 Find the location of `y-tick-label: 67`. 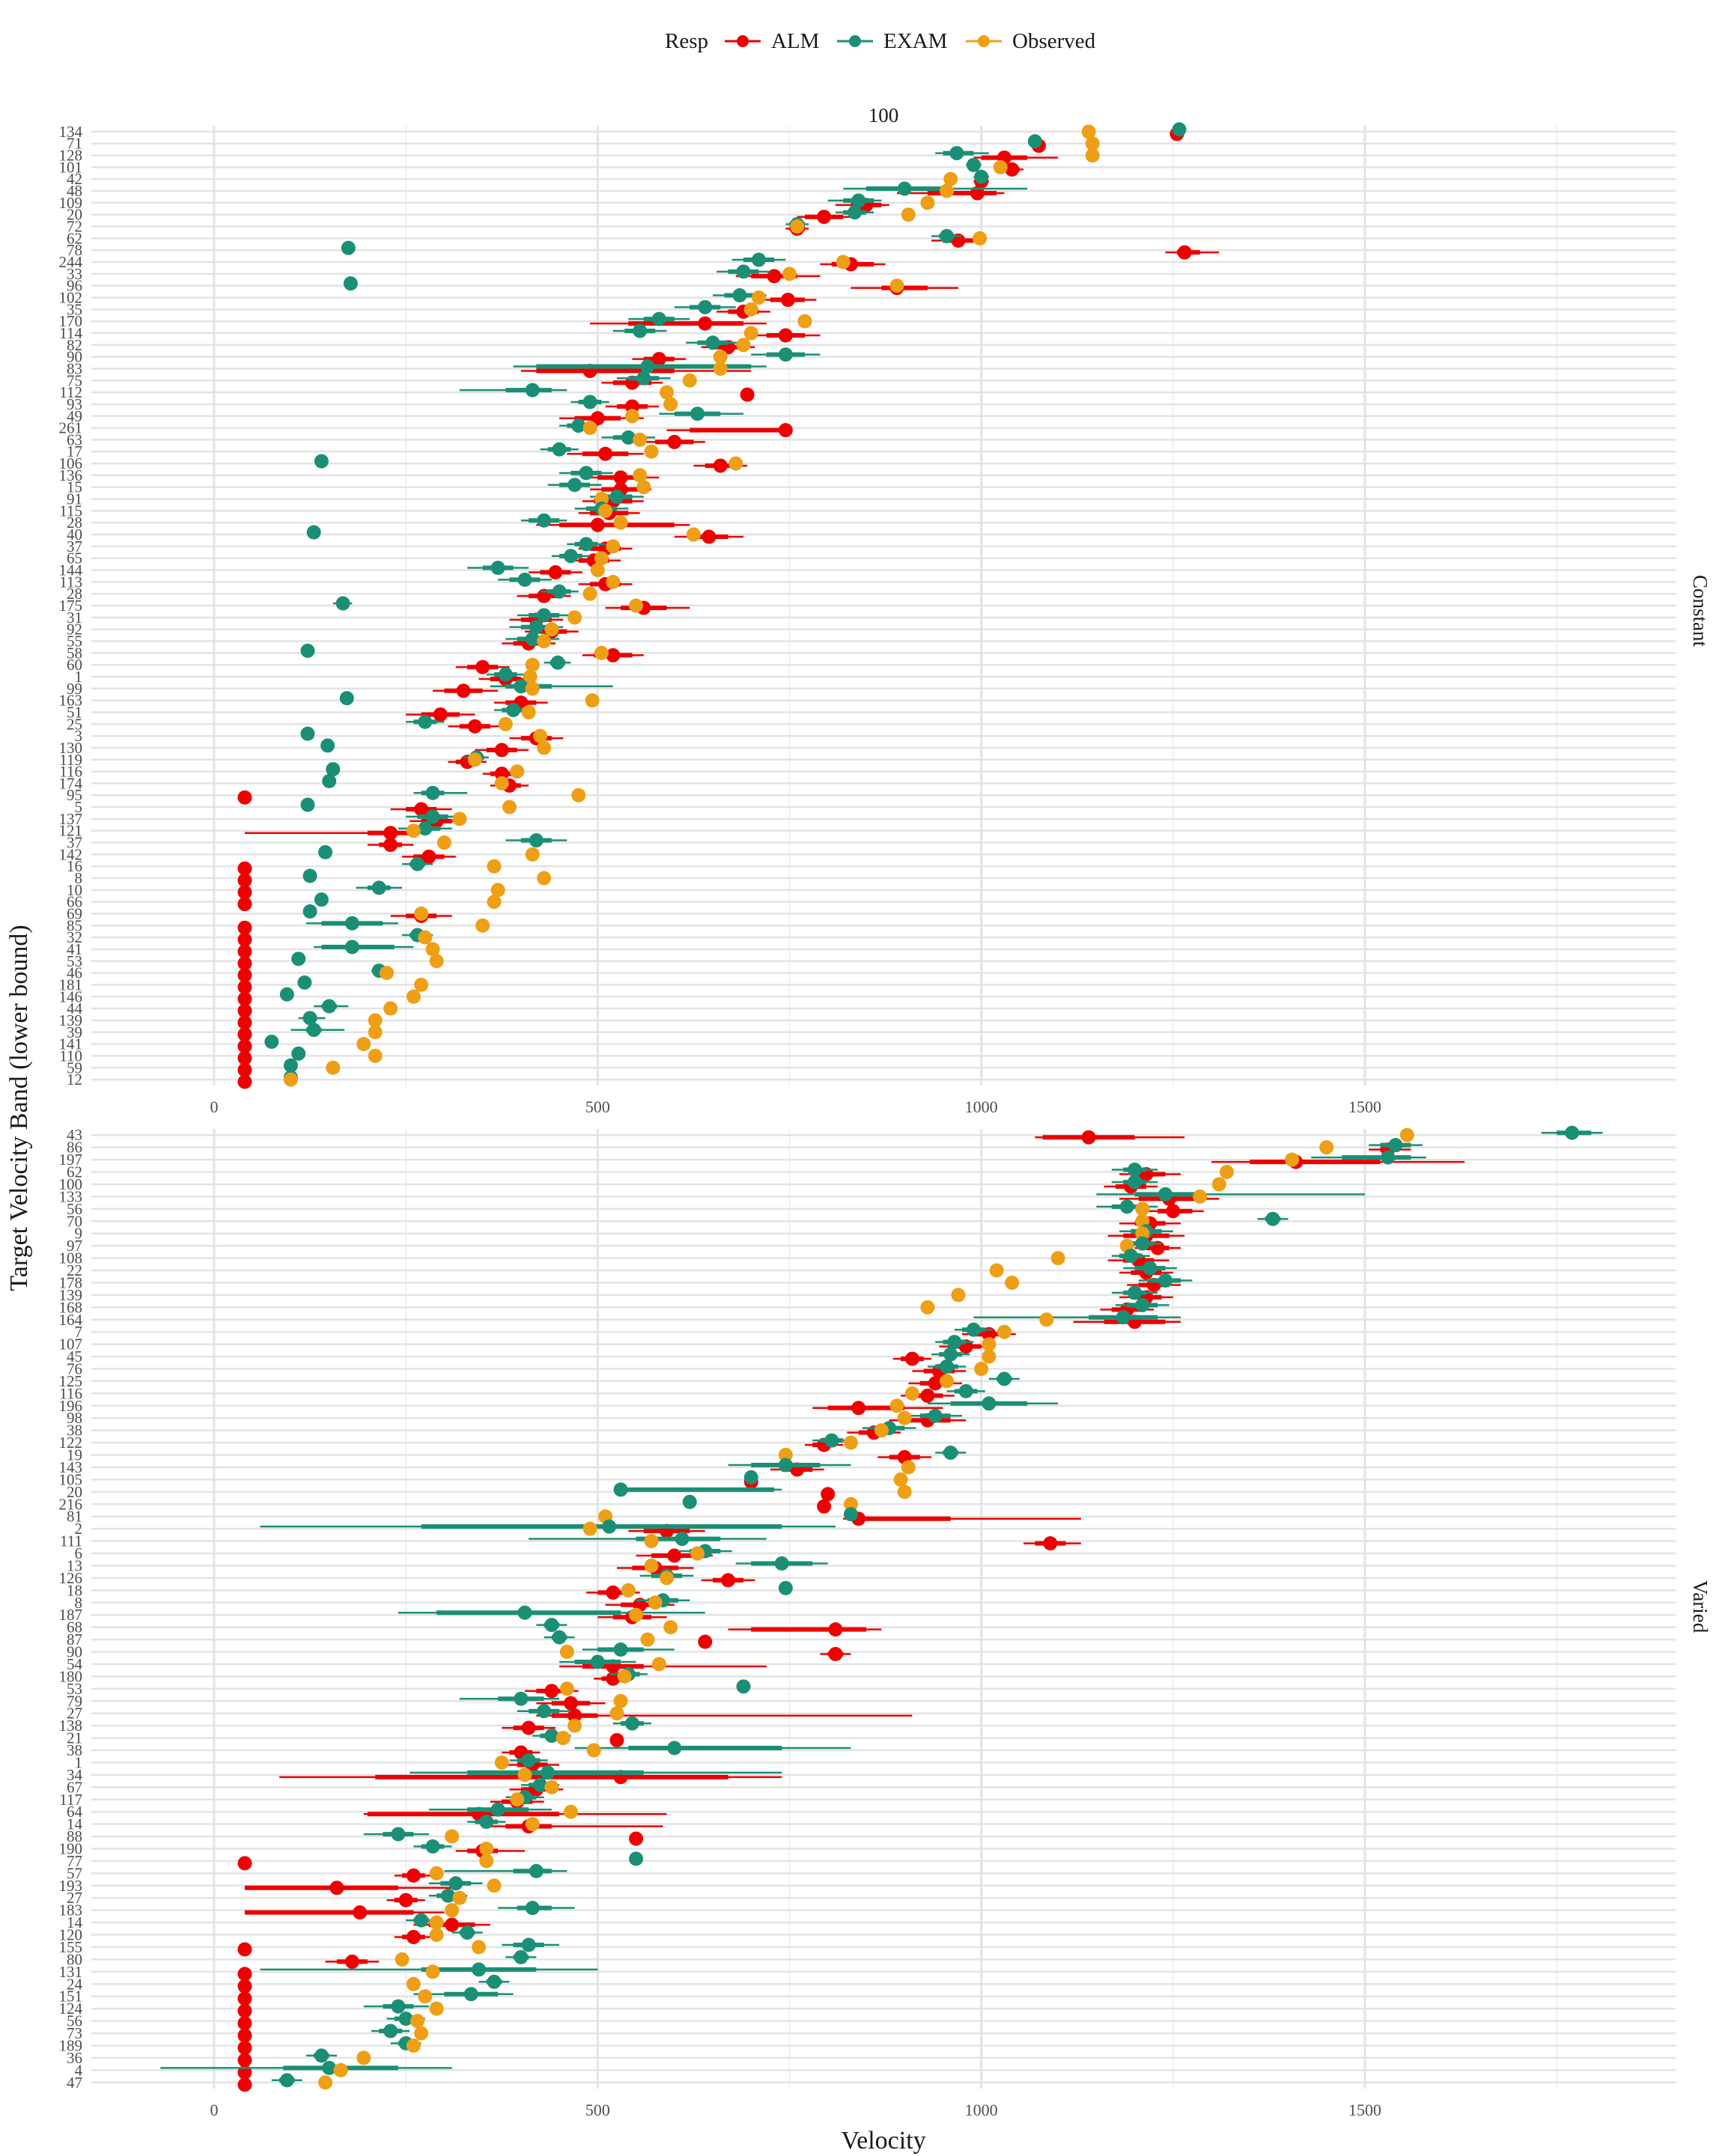

y-tick-label: 67 is located at coordinates (74, 1787).